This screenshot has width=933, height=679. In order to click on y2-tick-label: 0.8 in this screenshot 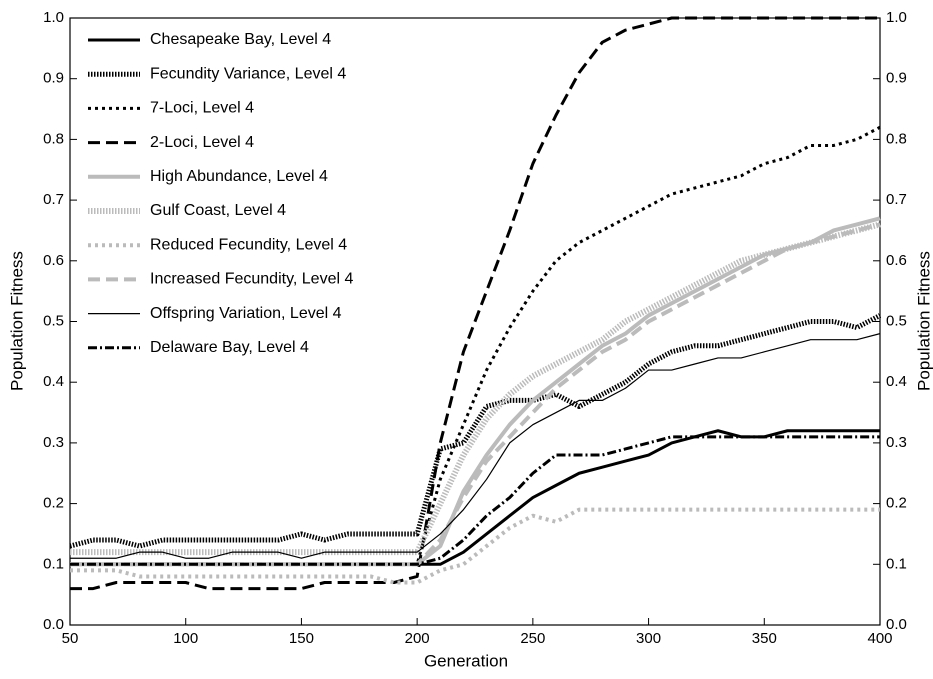, I will do `click(896, 138)`.